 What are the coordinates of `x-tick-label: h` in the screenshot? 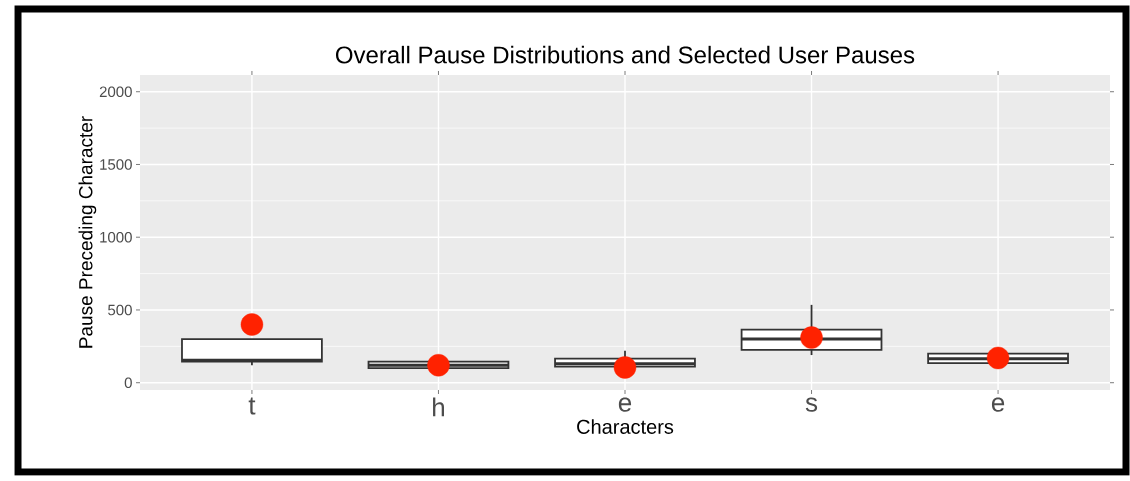 It's located at (438, 407).